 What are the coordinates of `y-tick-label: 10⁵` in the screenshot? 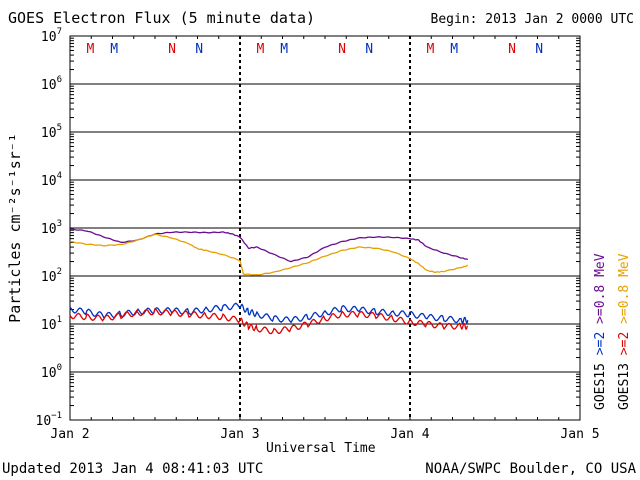 It's located at (51, 132).